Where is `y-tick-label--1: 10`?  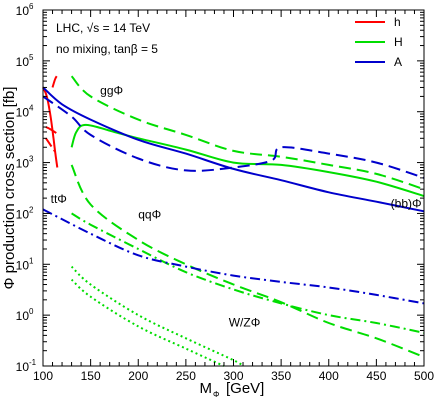 y-tick-label--1: 10 is located at coordinates (23, 367).